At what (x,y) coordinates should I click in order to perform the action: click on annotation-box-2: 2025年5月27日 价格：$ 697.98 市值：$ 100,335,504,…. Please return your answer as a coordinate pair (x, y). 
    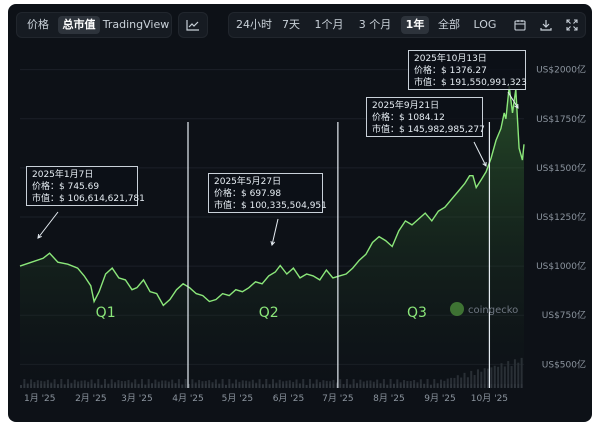
    Looking at the image, I should click on (267, 193).